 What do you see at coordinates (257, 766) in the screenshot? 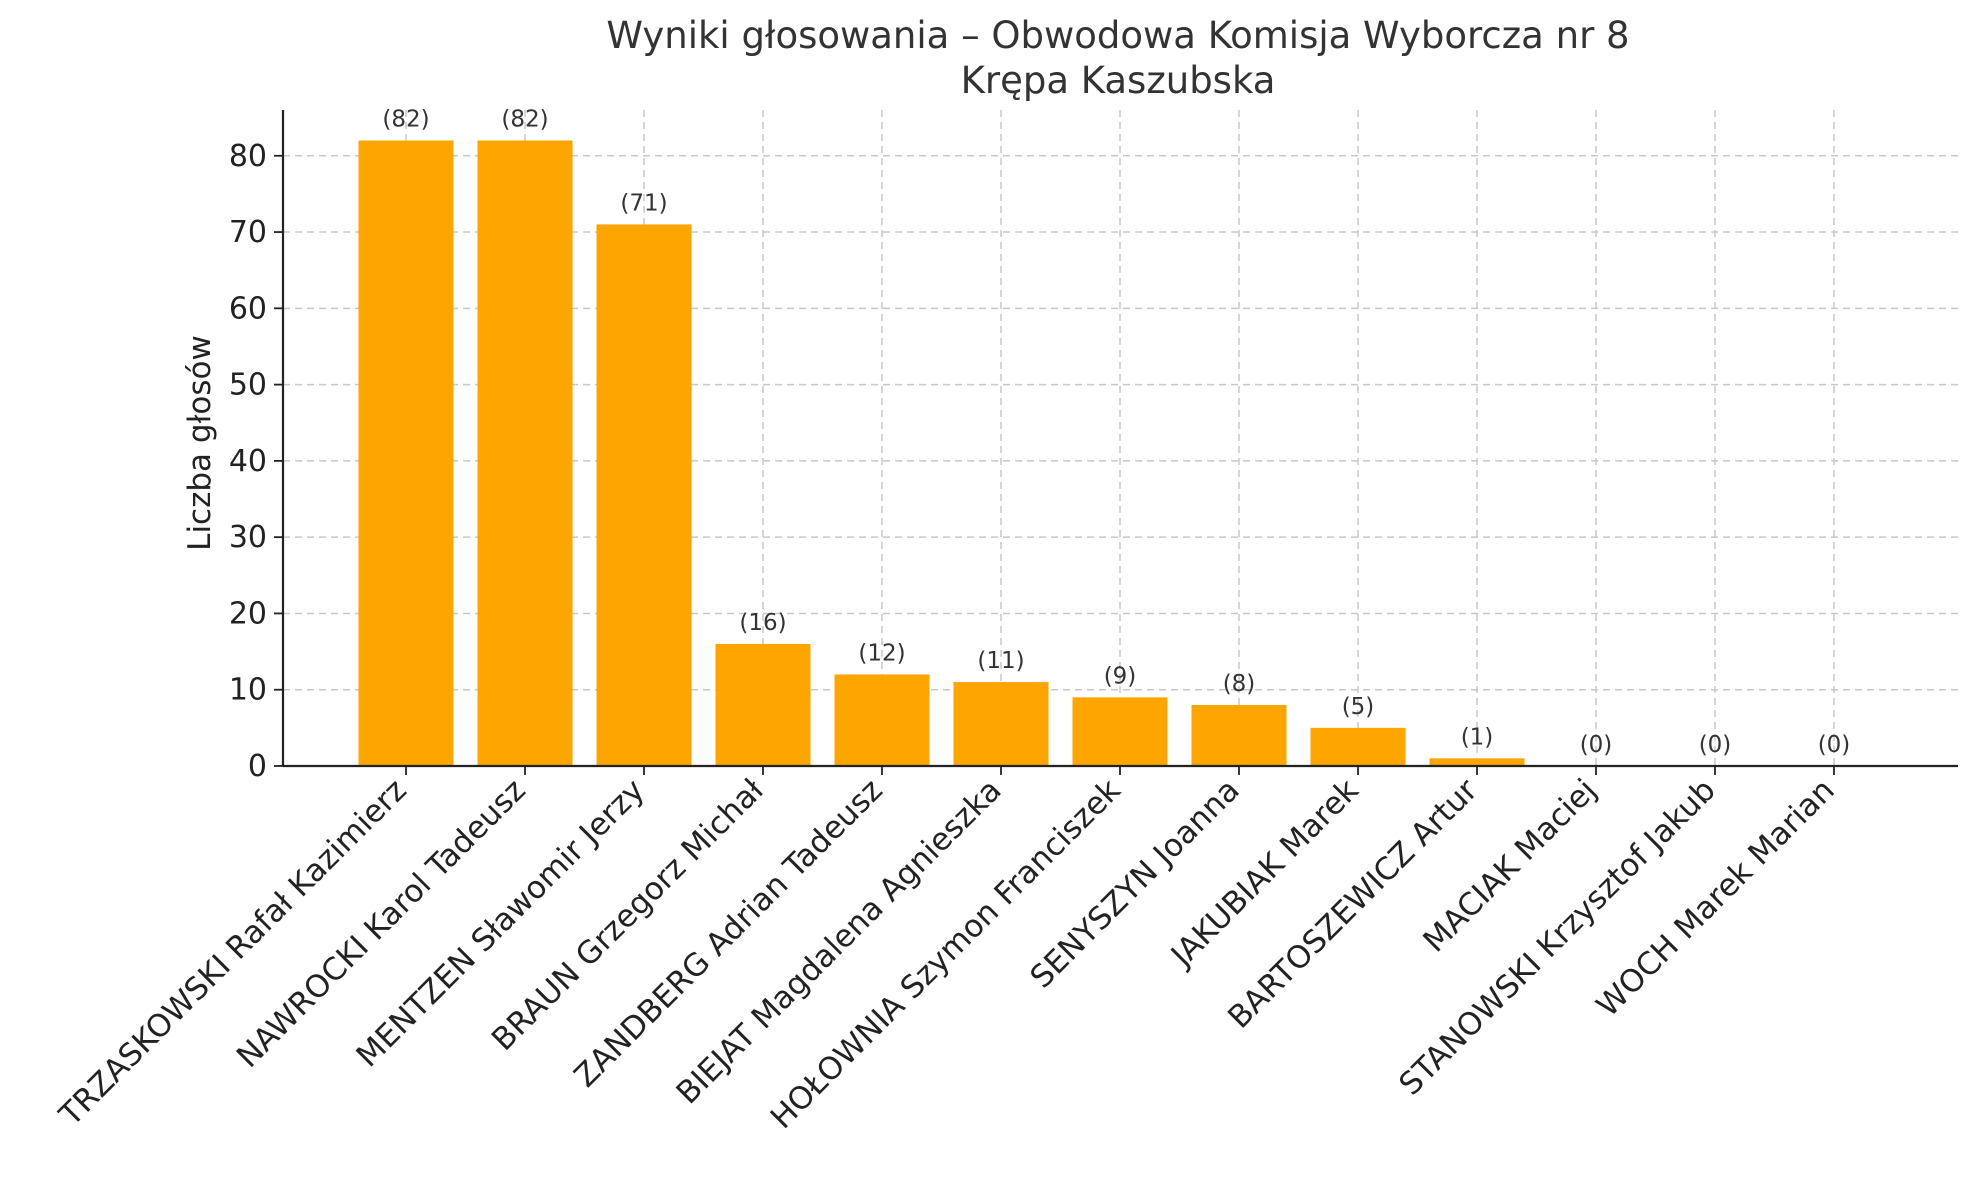
I see `y-tick-label: 0` at bounding box center [257, 766].